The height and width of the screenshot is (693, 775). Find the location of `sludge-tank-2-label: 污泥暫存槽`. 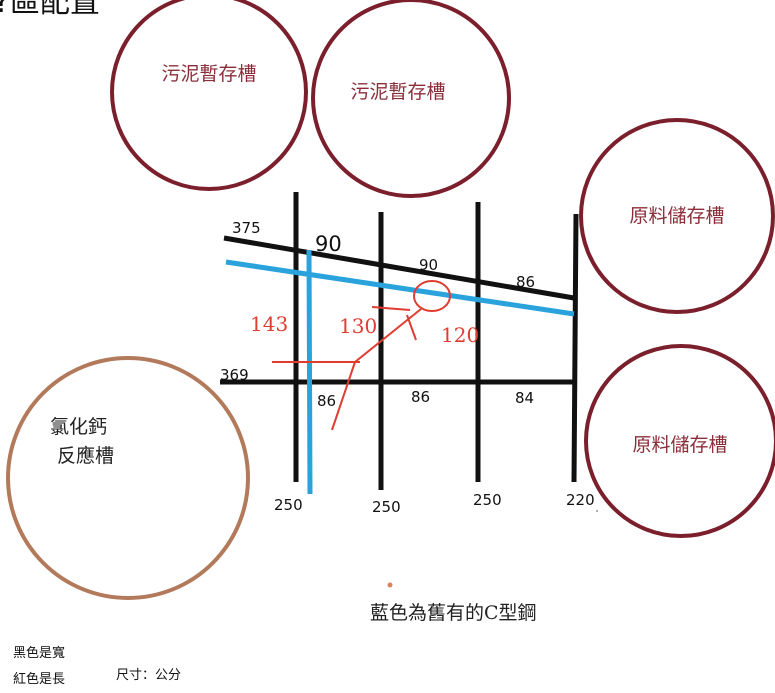

sludge-tank-2-label: 污泥暫存槽 is located at coordinates (397, 92).